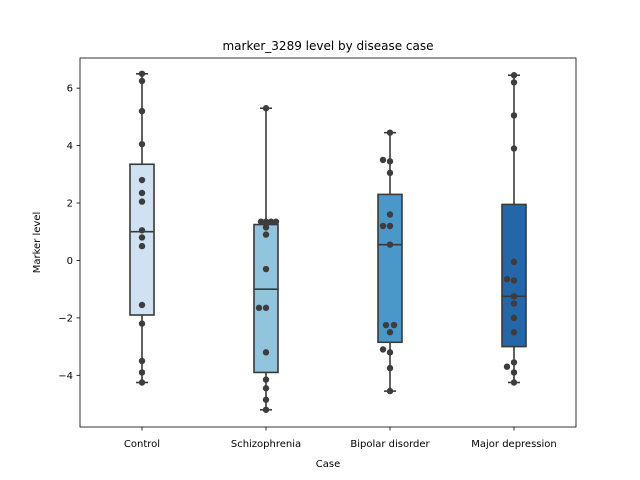 The height and width of the screenshot is (480, 640). What do you see at coordinates (37, 243) in the screenshot?
I see `y-axis-label: Marker level` at bounding box center [37, 243].